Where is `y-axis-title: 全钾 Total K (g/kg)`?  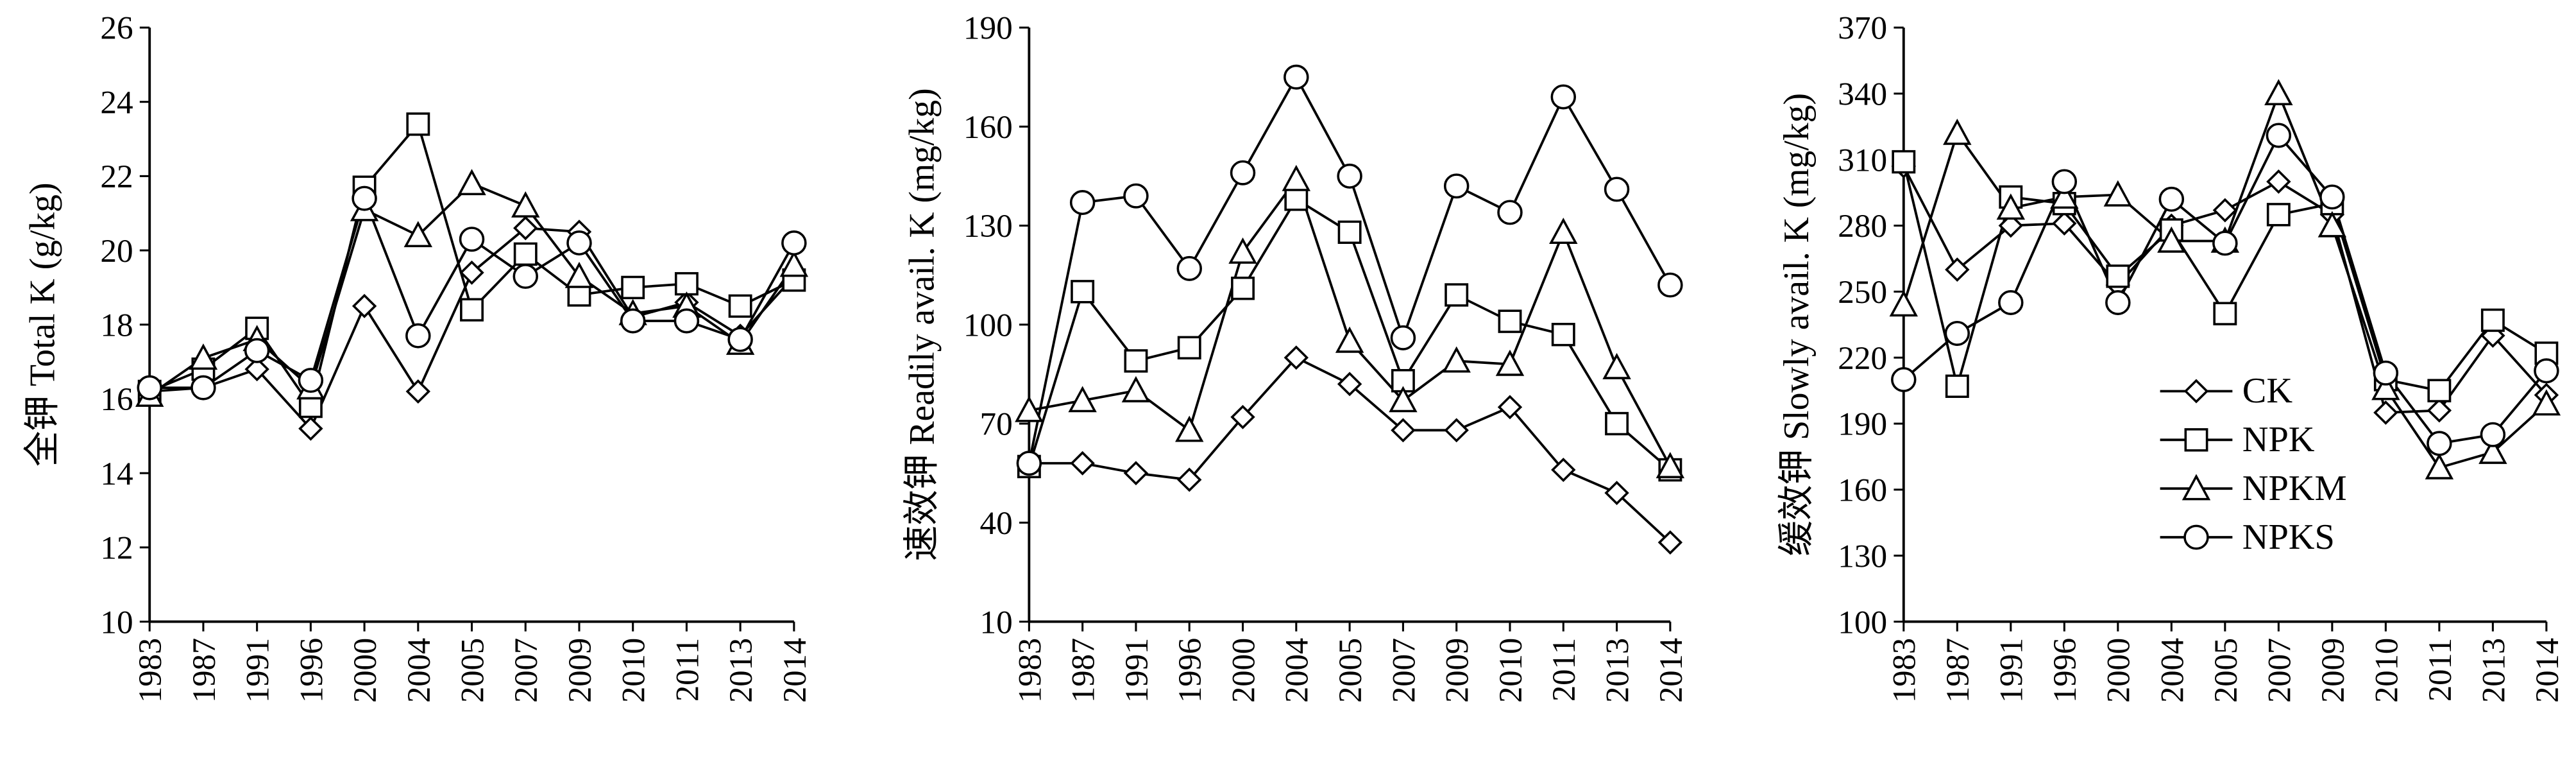 y-axis-title: 全钾 Total K (g/kg) is located at coordinates (42, 324).